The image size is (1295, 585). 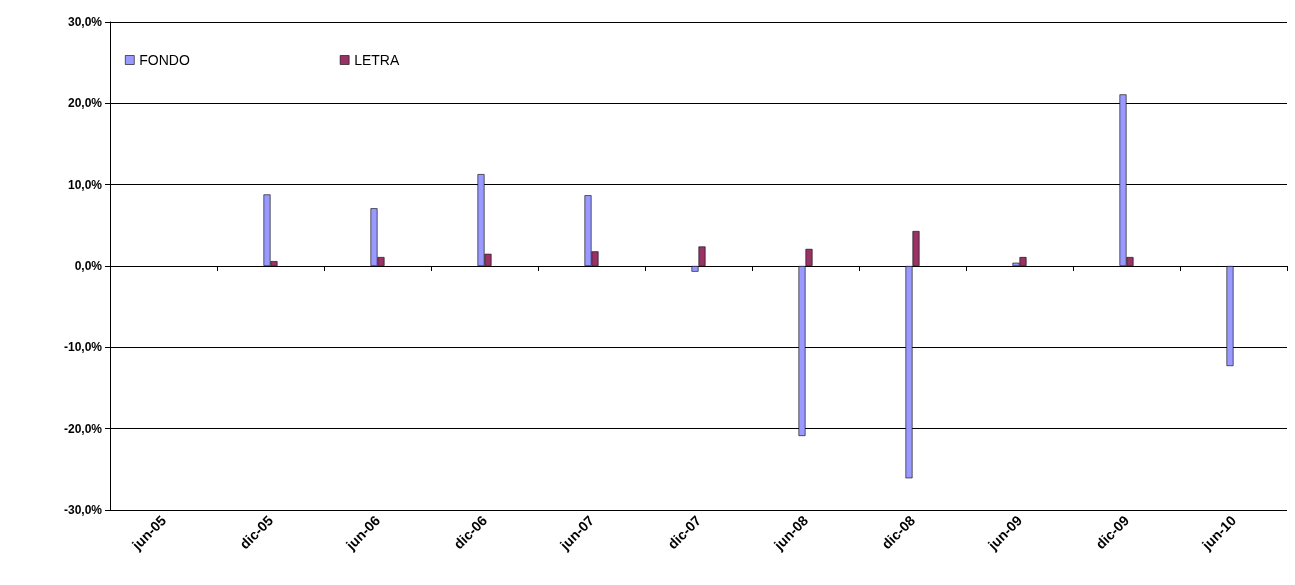 What do you see at coordinates (83, 347) in the screenshot?
I see `y-tick-label: -10,0%` at bounding box center [83, 347].